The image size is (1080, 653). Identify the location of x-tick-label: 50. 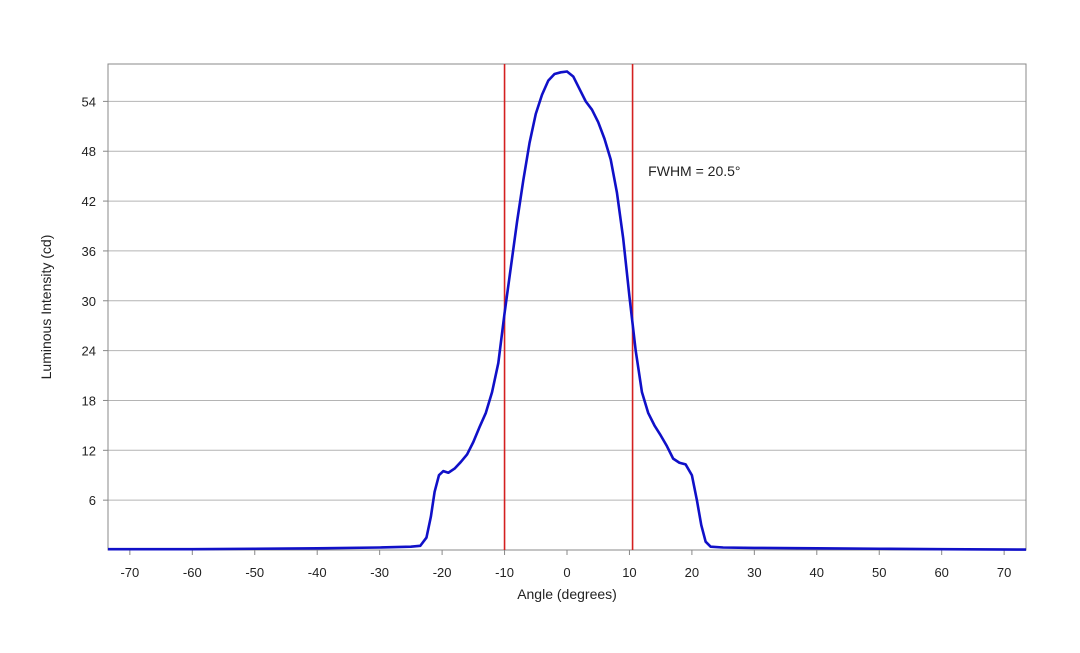
(879, 572).